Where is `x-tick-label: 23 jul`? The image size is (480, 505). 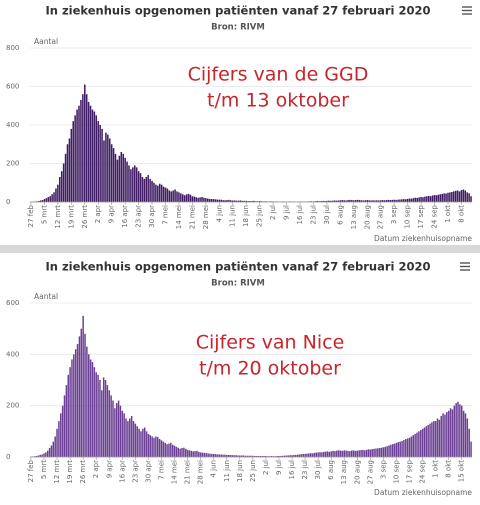 x-tick-label: 23 jul is located at coordinates (313, 215).